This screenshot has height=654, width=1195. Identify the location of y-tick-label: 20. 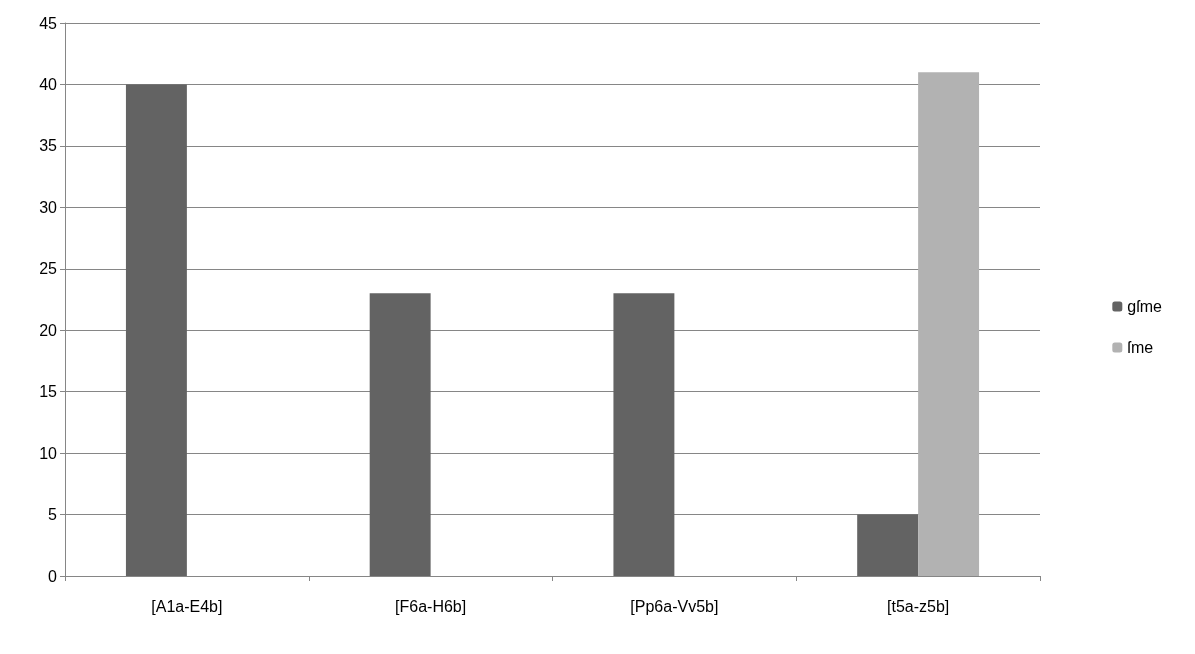
(48, 330).